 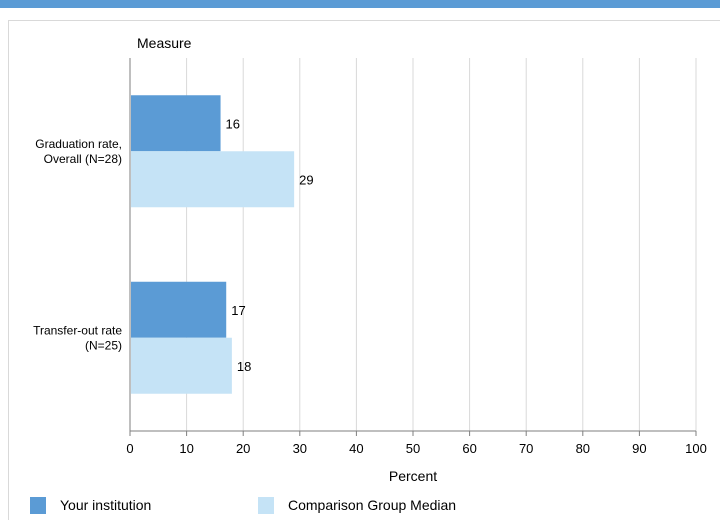 I want to click on data-label: 29, so click(x=306, y=179).